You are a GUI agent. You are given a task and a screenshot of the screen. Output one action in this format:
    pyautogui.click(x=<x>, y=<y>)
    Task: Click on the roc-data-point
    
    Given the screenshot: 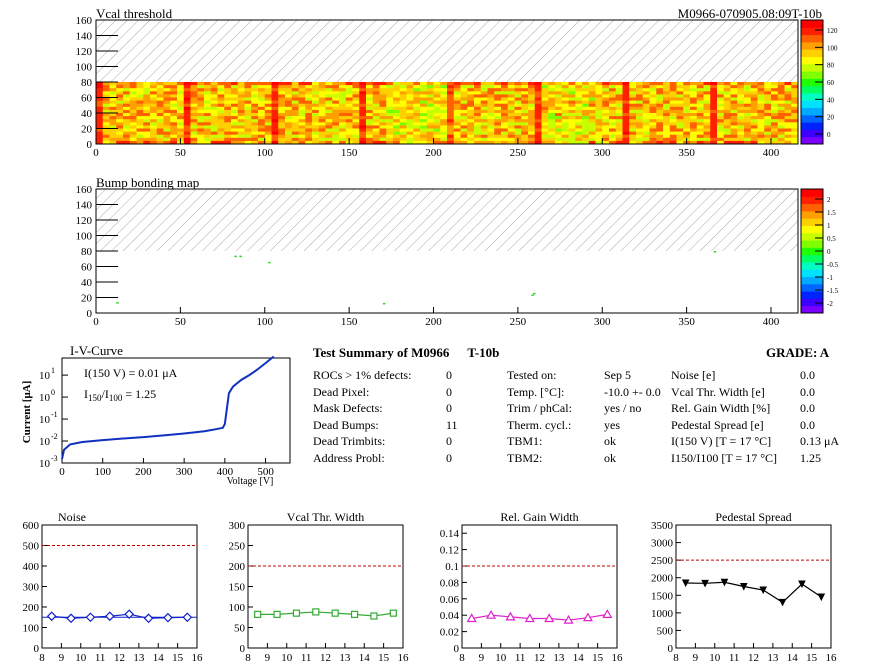 What is the action you would take?
    pyautogui.click(x=277, y=614)
    